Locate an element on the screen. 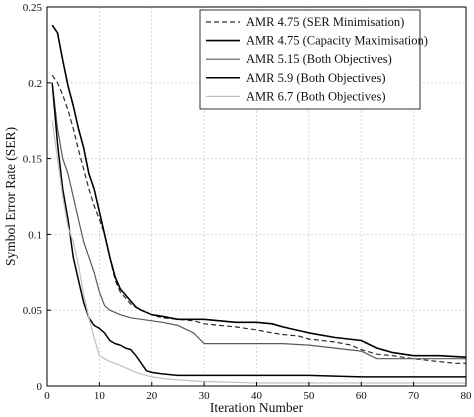 This screenshot has height=417, width=474. x-tick-label: 10 is located at coordinates (100, 396).